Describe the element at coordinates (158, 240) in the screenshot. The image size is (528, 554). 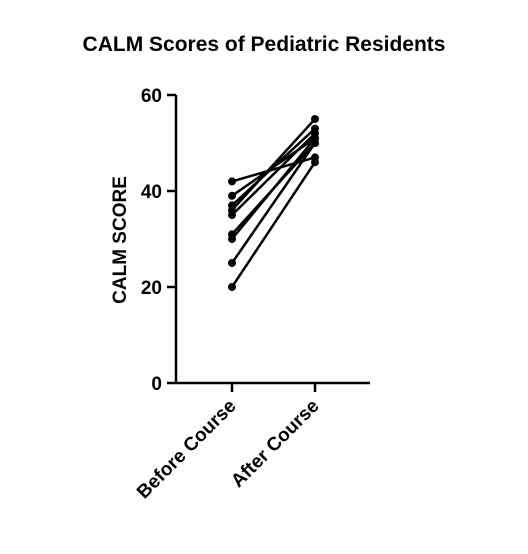
I see `y-ticks: 0 20 40 60` at that location.